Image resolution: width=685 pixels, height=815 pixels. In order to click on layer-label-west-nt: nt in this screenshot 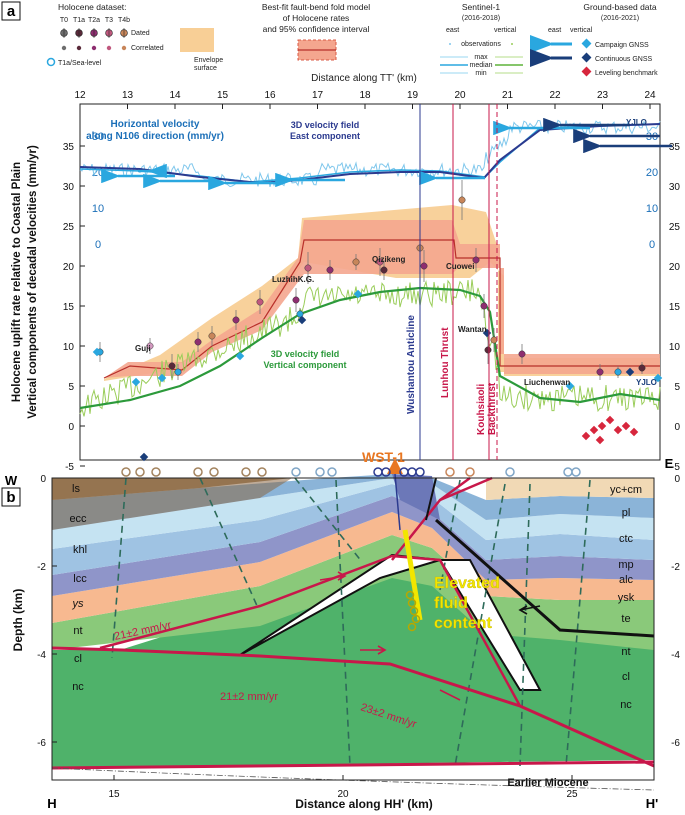, I will do `click(77, 631)`.